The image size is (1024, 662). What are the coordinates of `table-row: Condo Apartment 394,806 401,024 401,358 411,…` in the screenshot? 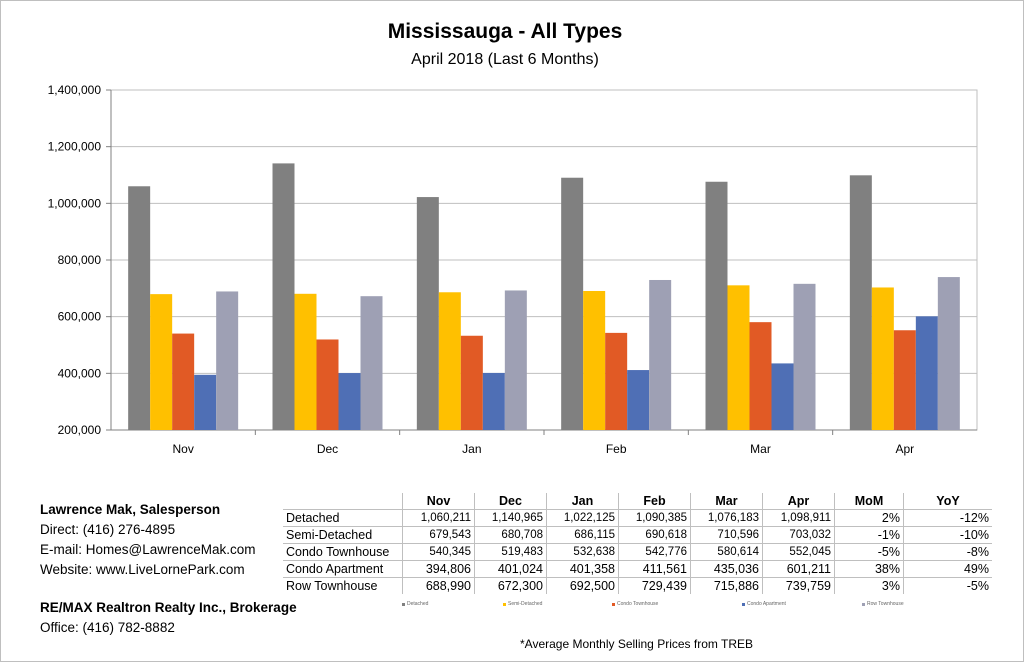 It's located at (637, 569).